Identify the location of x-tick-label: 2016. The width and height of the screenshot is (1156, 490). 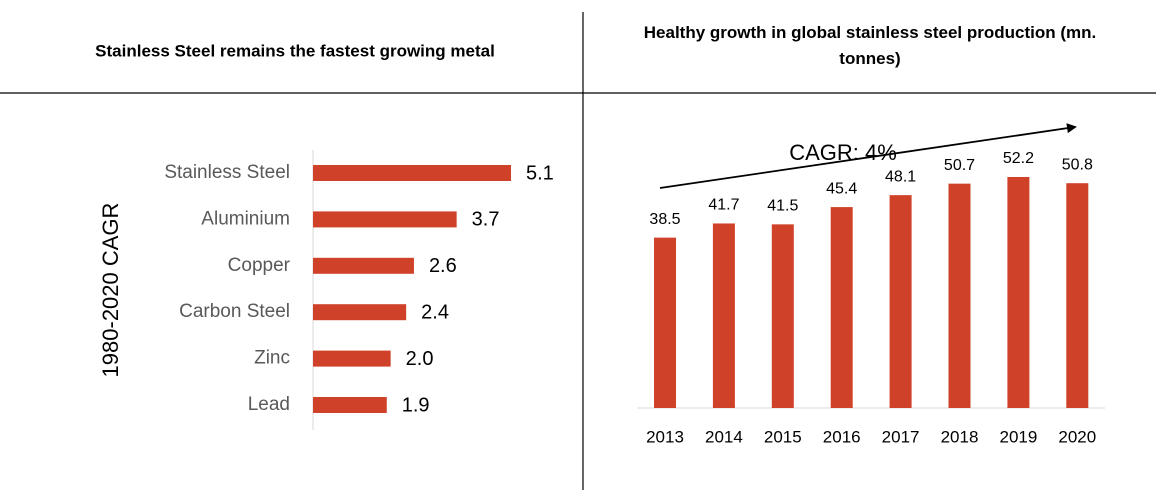
(842, 436).